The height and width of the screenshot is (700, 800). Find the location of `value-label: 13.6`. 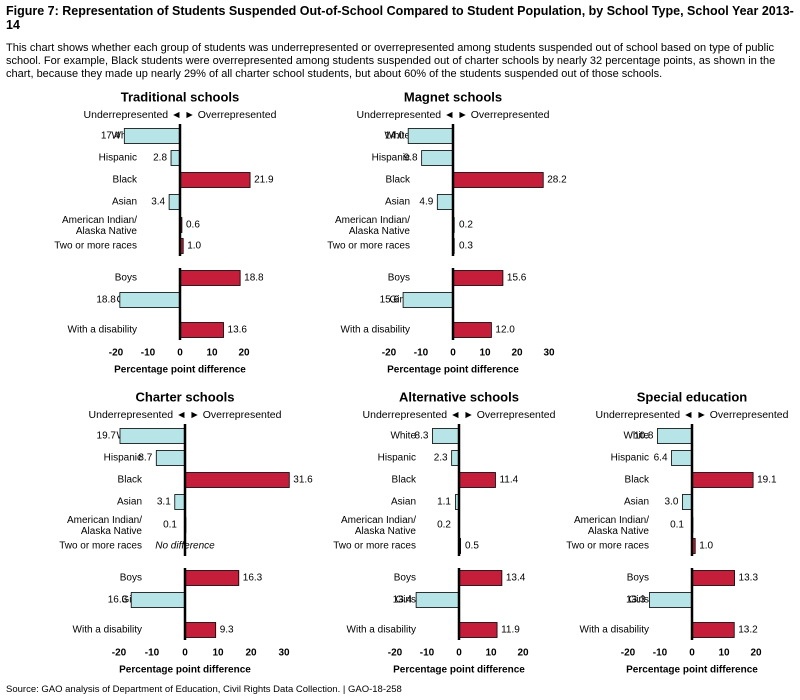

value-label: 13.6 is located at coordinates (238, 330).